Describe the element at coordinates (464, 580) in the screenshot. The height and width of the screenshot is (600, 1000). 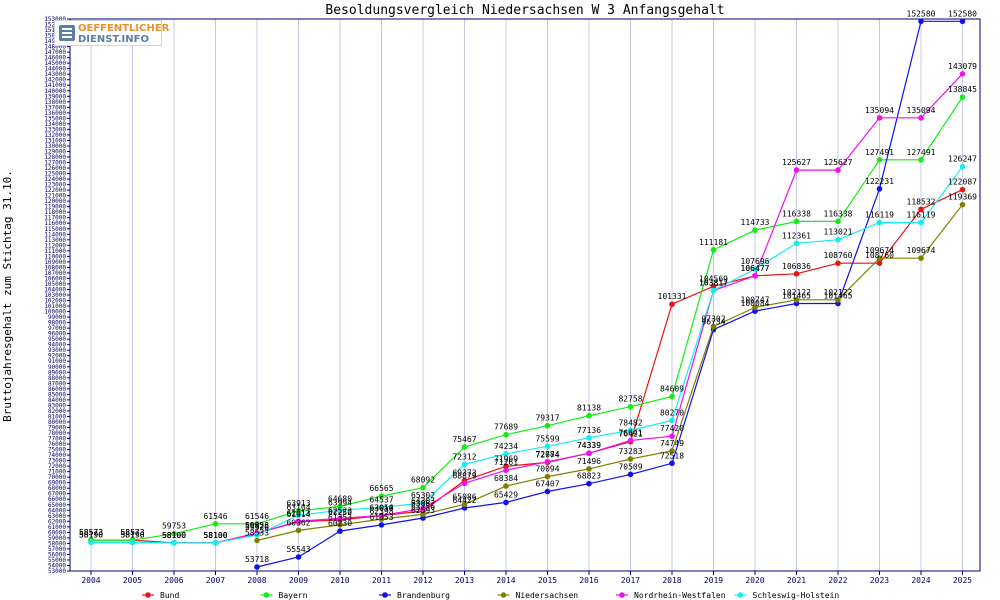
I see `x-tick-label: 2013` at that location.